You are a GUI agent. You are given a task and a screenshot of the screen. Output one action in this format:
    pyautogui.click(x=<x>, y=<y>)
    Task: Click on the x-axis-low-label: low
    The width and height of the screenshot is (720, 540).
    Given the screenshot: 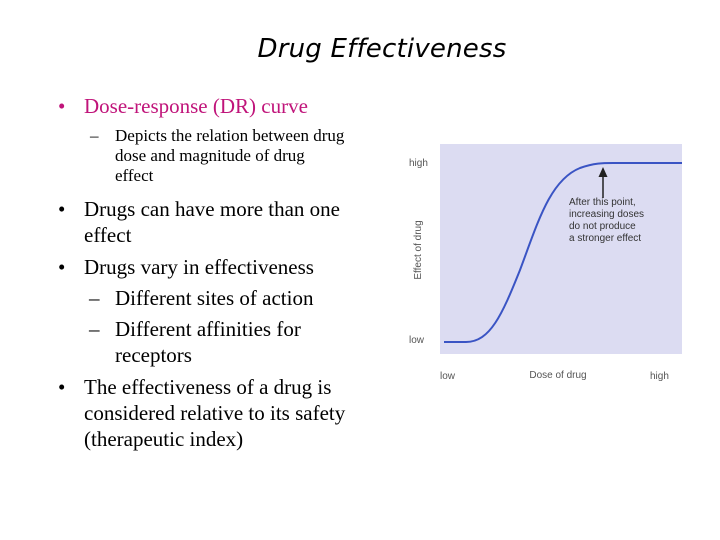 What is the action you would take?
    pyautogui.click(x=448, y=376)
    